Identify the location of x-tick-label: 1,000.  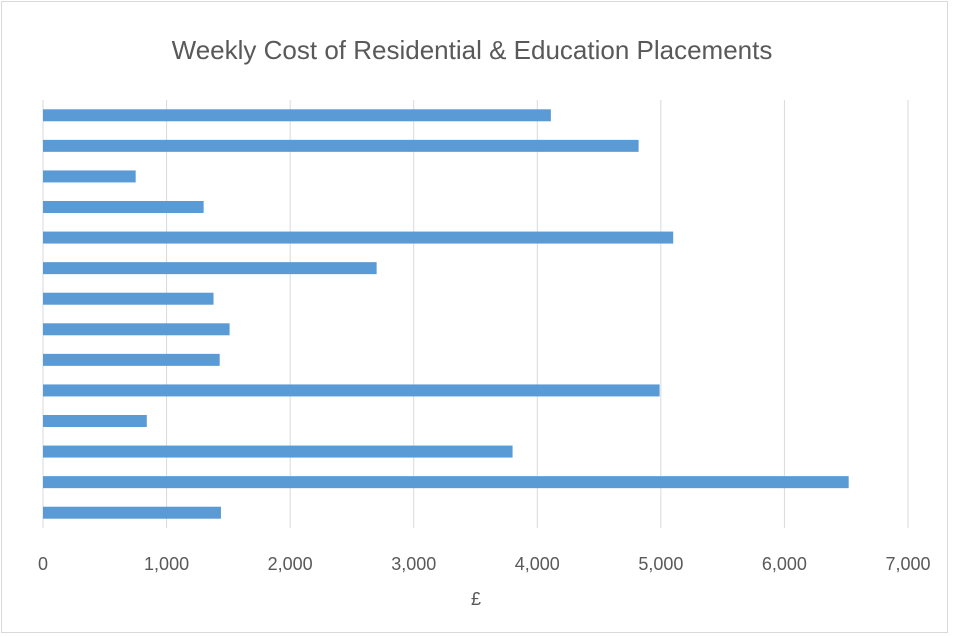
(166, 564).